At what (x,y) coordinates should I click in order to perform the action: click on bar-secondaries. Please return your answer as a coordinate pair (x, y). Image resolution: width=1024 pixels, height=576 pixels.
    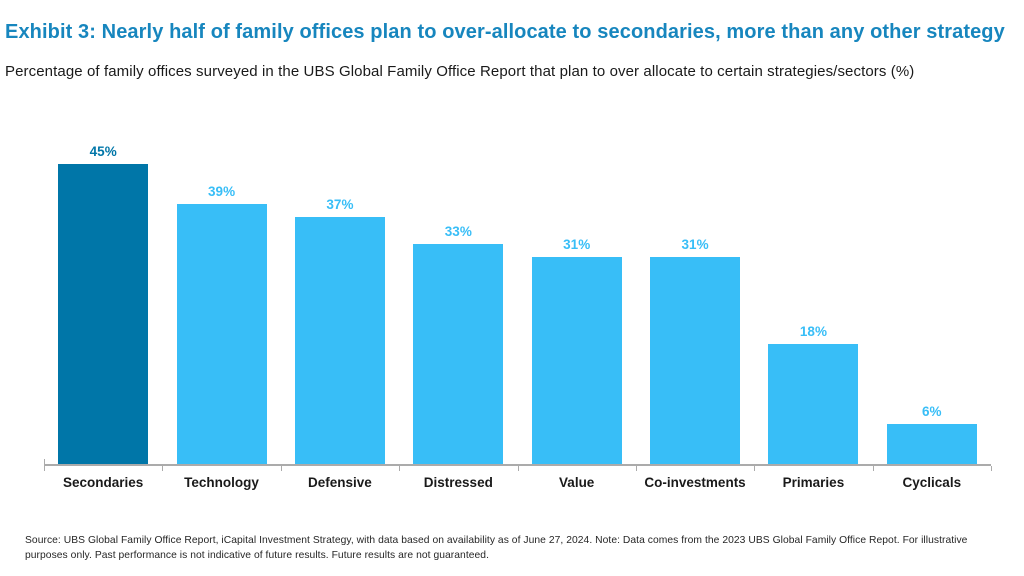
    Looking at the image, I should click on (103, 314).